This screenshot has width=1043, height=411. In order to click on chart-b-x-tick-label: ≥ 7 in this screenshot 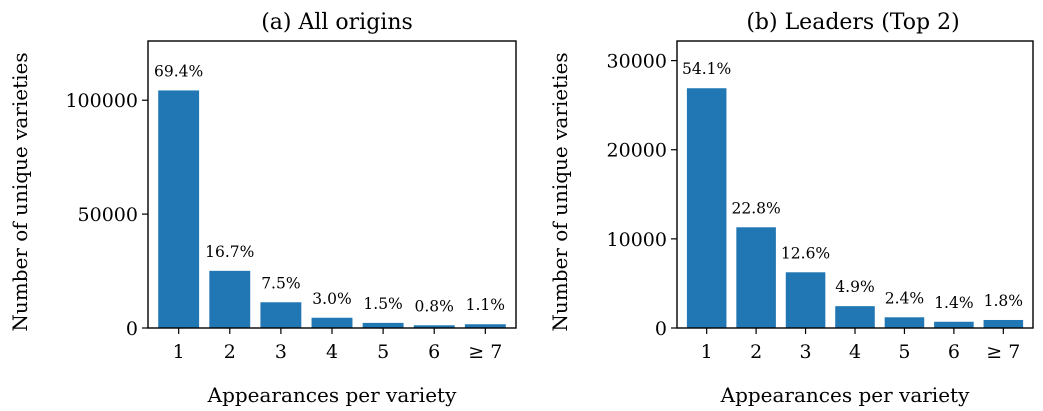, I will do `click(1003, 352)`.